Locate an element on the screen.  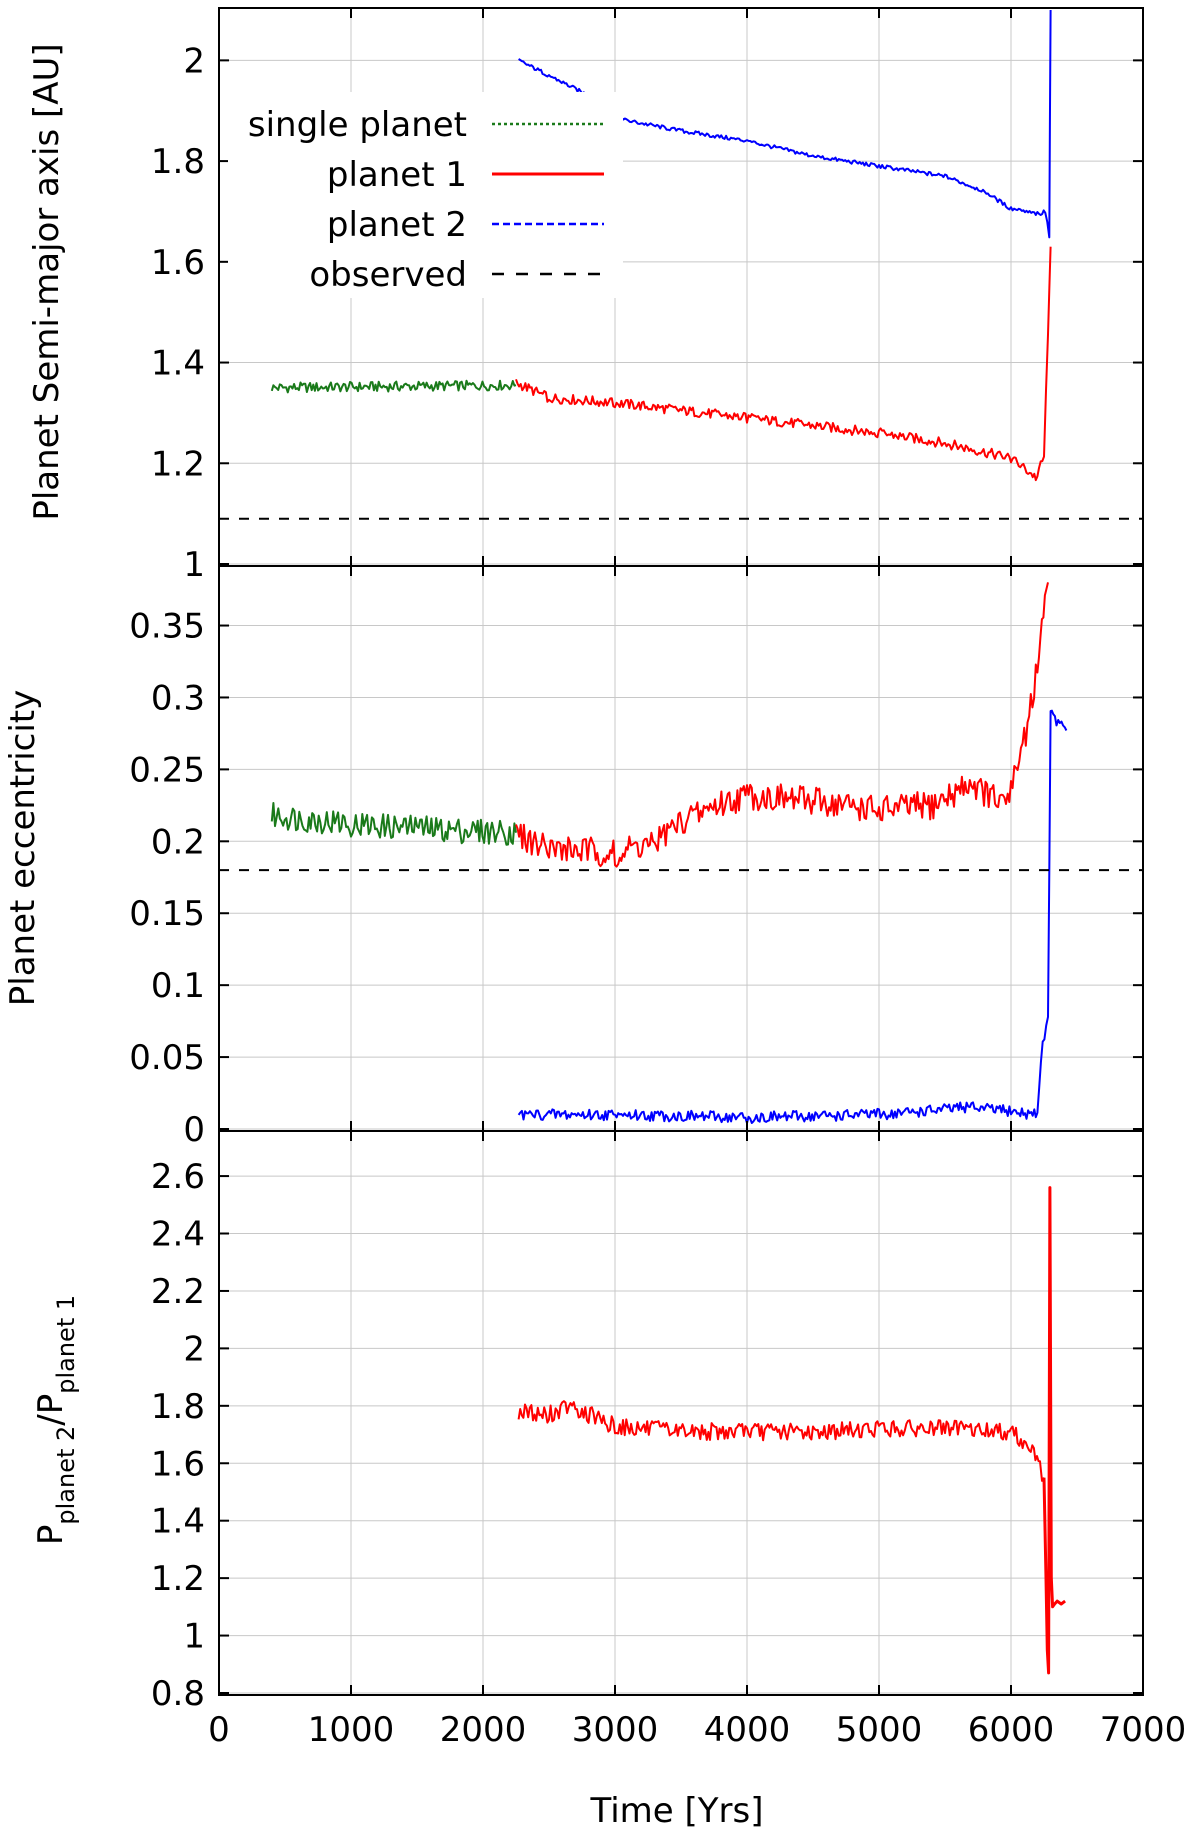
legend-label: single planet is located at coordinates (357, 125).